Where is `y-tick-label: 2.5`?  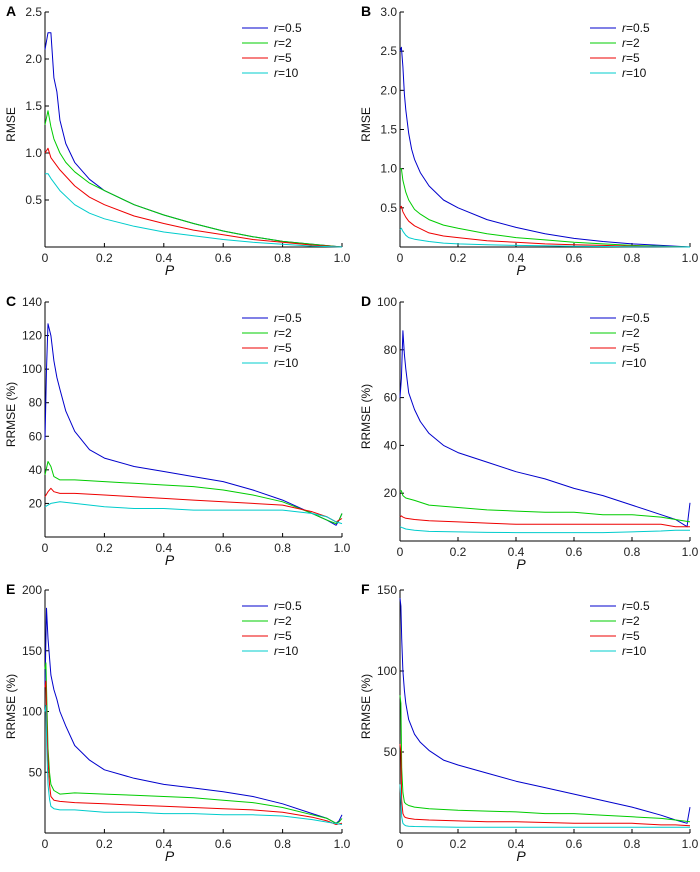 y-tick-label: 2.5 is located at coordinates (33, 12).